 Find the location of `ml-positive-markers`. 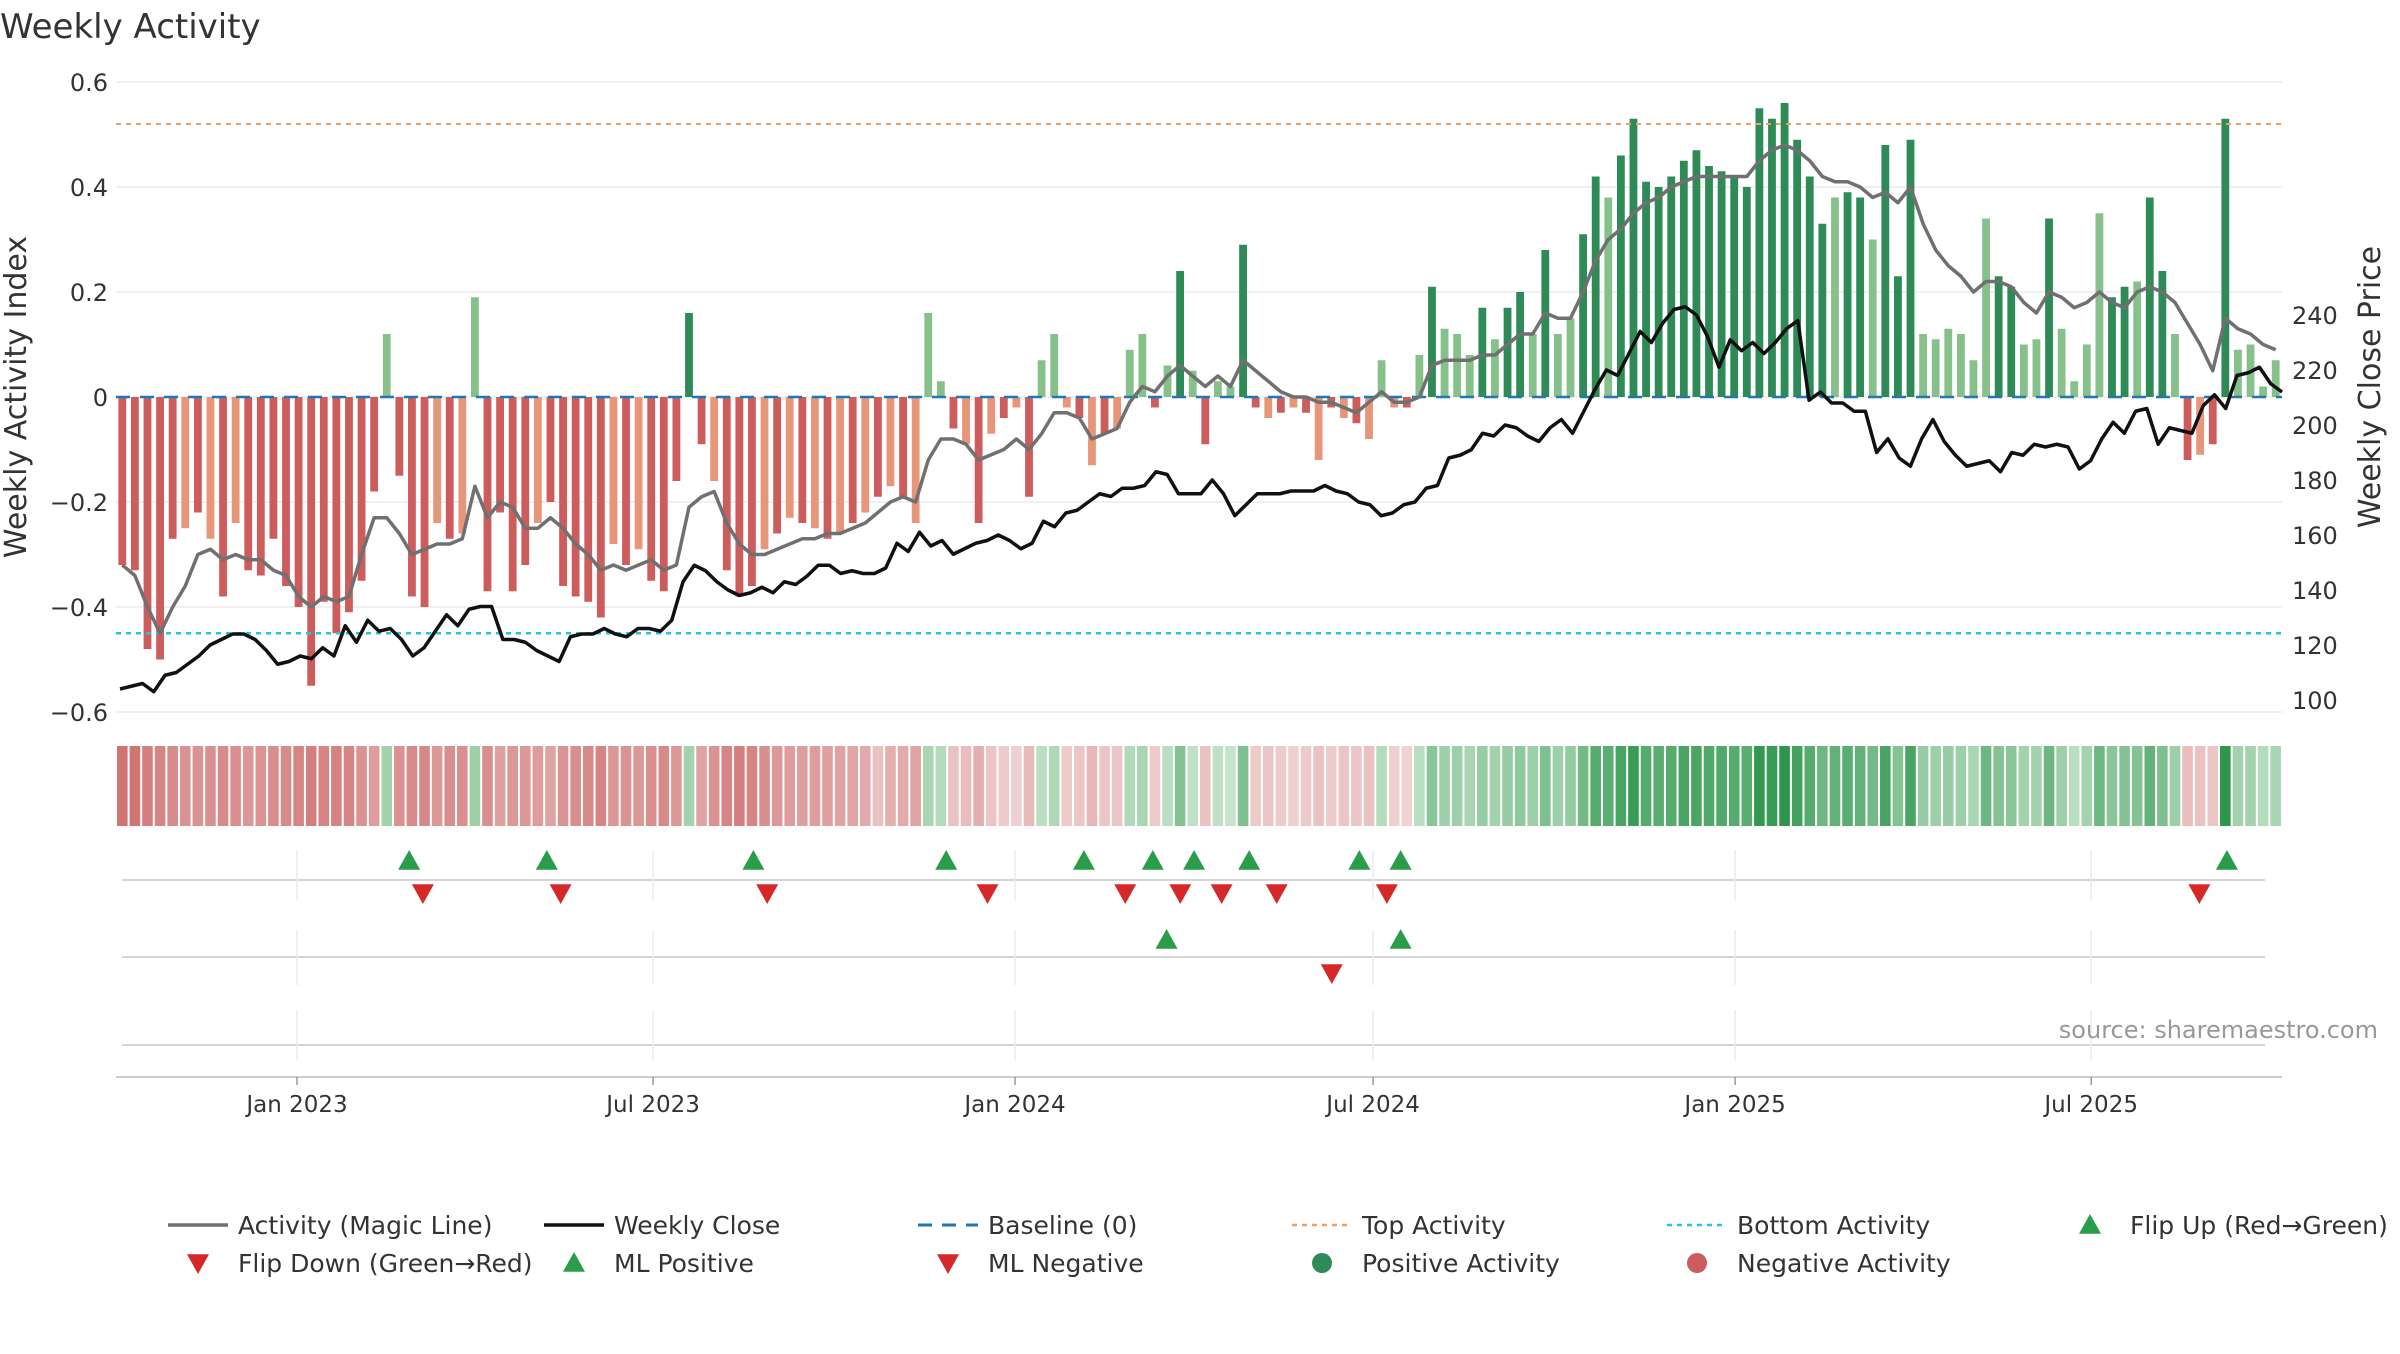

ml-positive-markers is located at coordinates (1283, 939).